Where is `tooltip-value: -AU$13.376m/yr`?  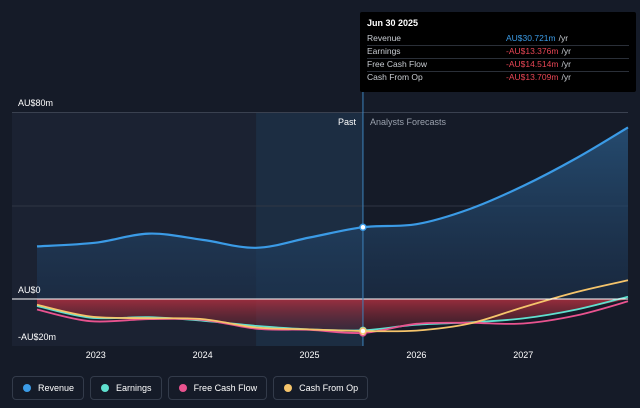 tooltip-value: -AU$13.376m/yr is located at coordinates (538, 51).